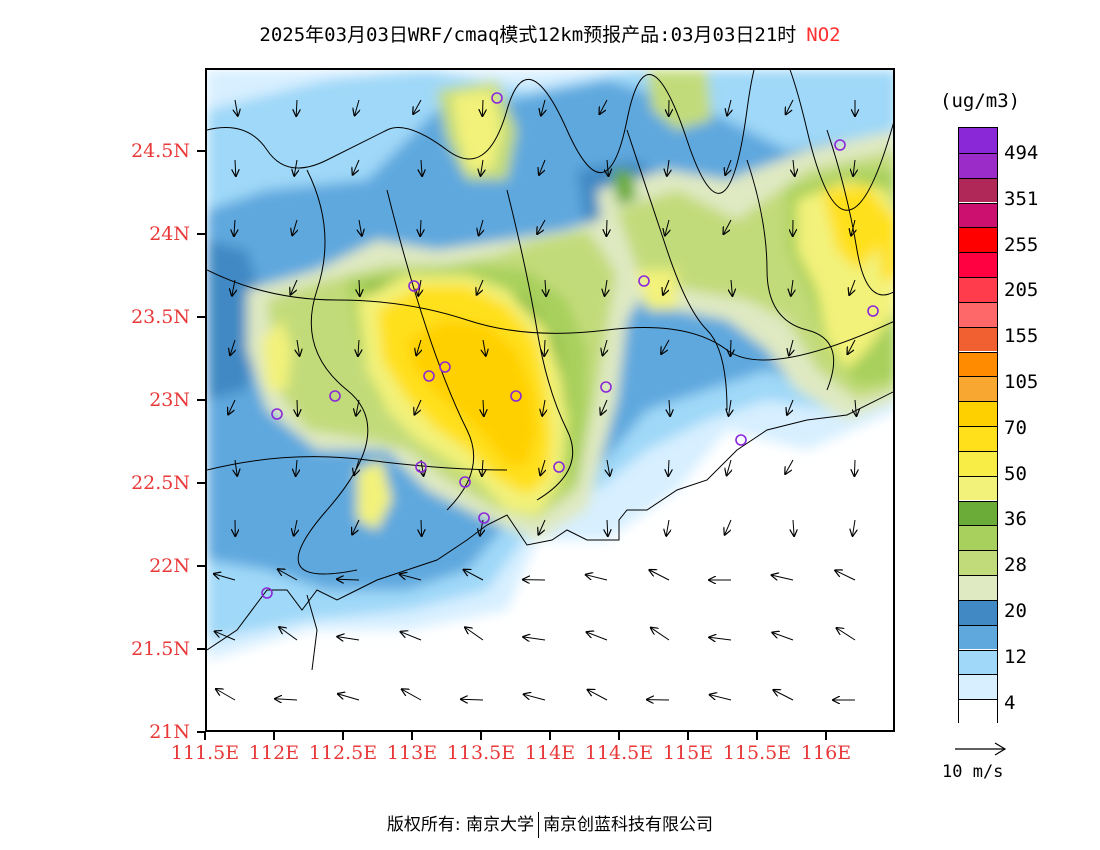  I want to click on lon-label: 112E, so click(274, 753).